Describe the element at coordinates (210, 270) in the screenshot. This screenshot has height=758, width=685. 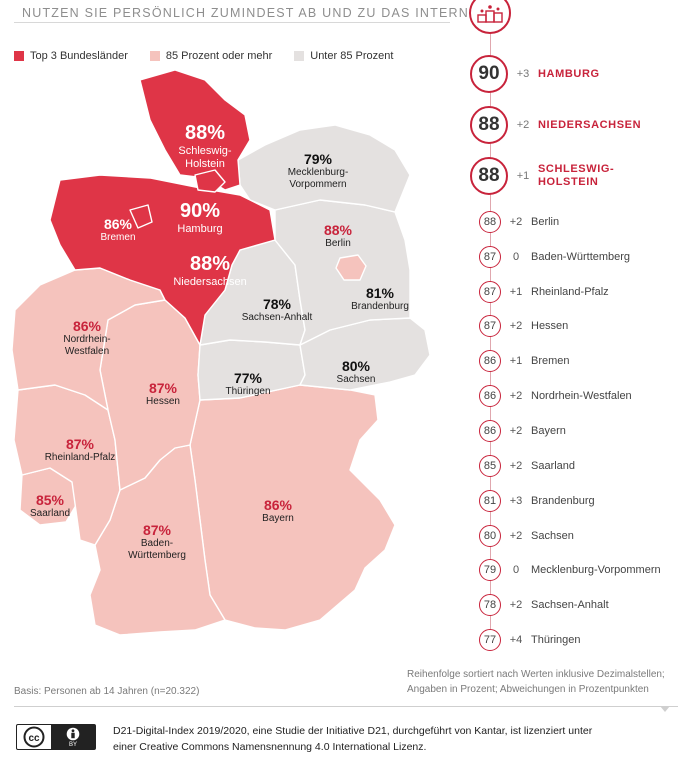
I see `region-label-niedersachsen: 88% Niedersachsen` at that location.